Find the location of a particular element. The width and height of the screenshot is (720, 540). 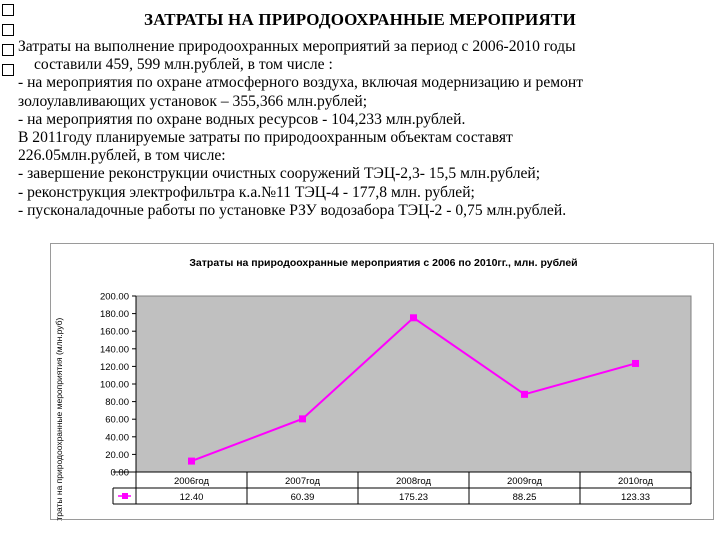

y-tick-label: 180.00 is located at coordinates (114, 314).